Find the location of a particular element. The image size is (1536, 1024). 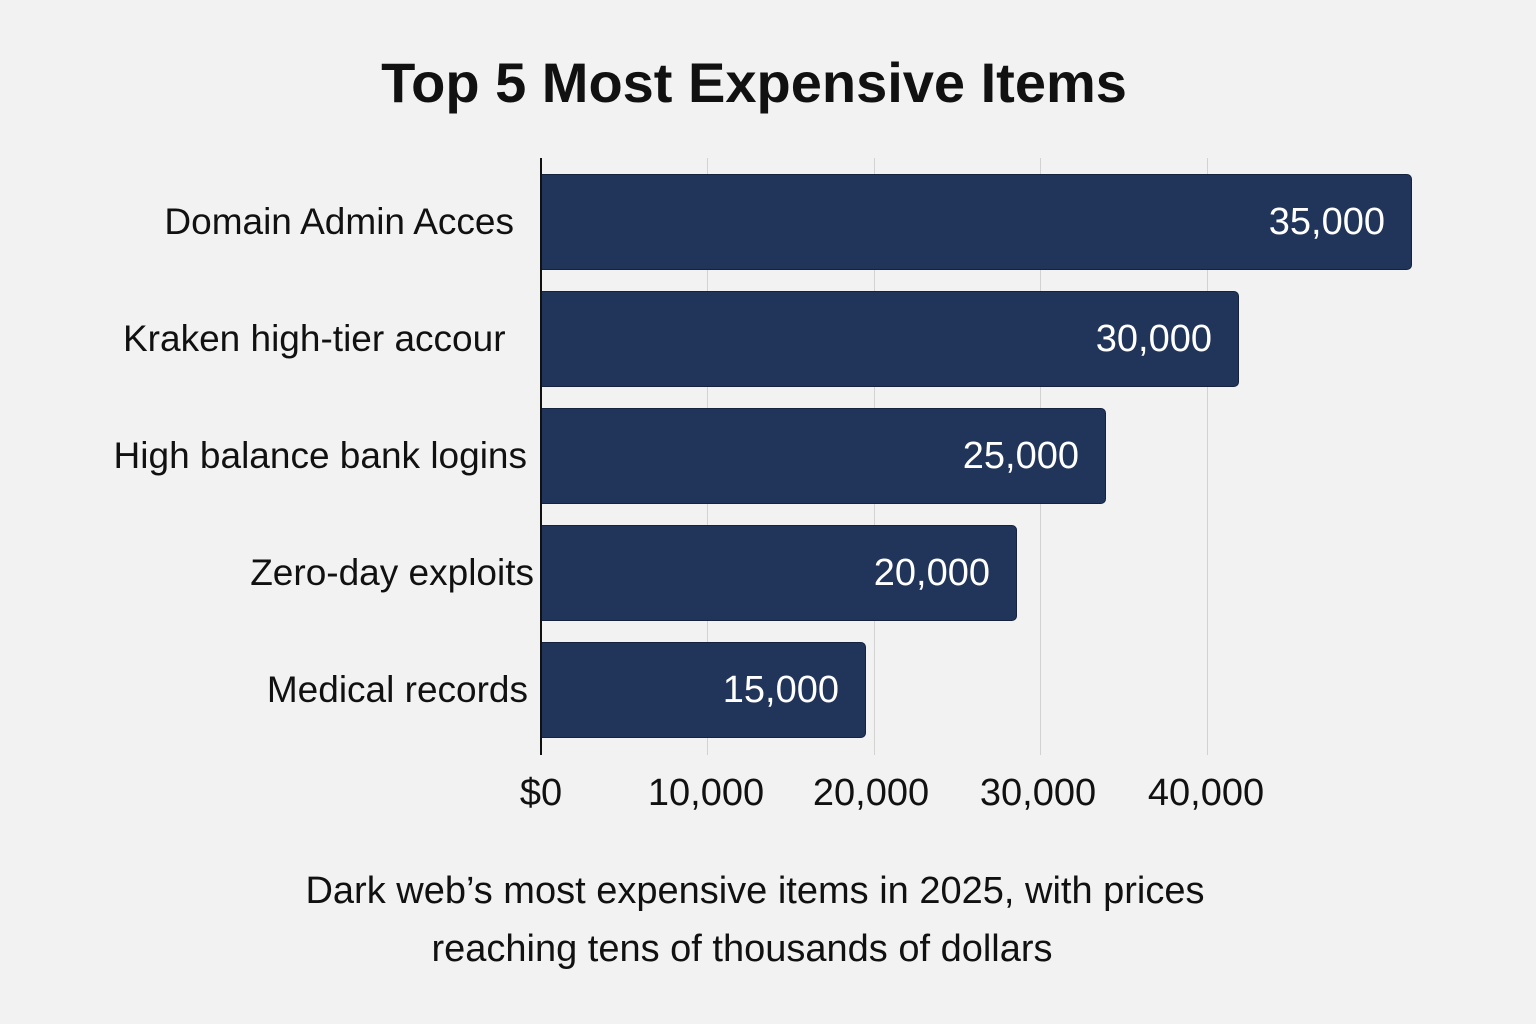

bar-value-label: 30,000 is located at coordinates (1153, 339).